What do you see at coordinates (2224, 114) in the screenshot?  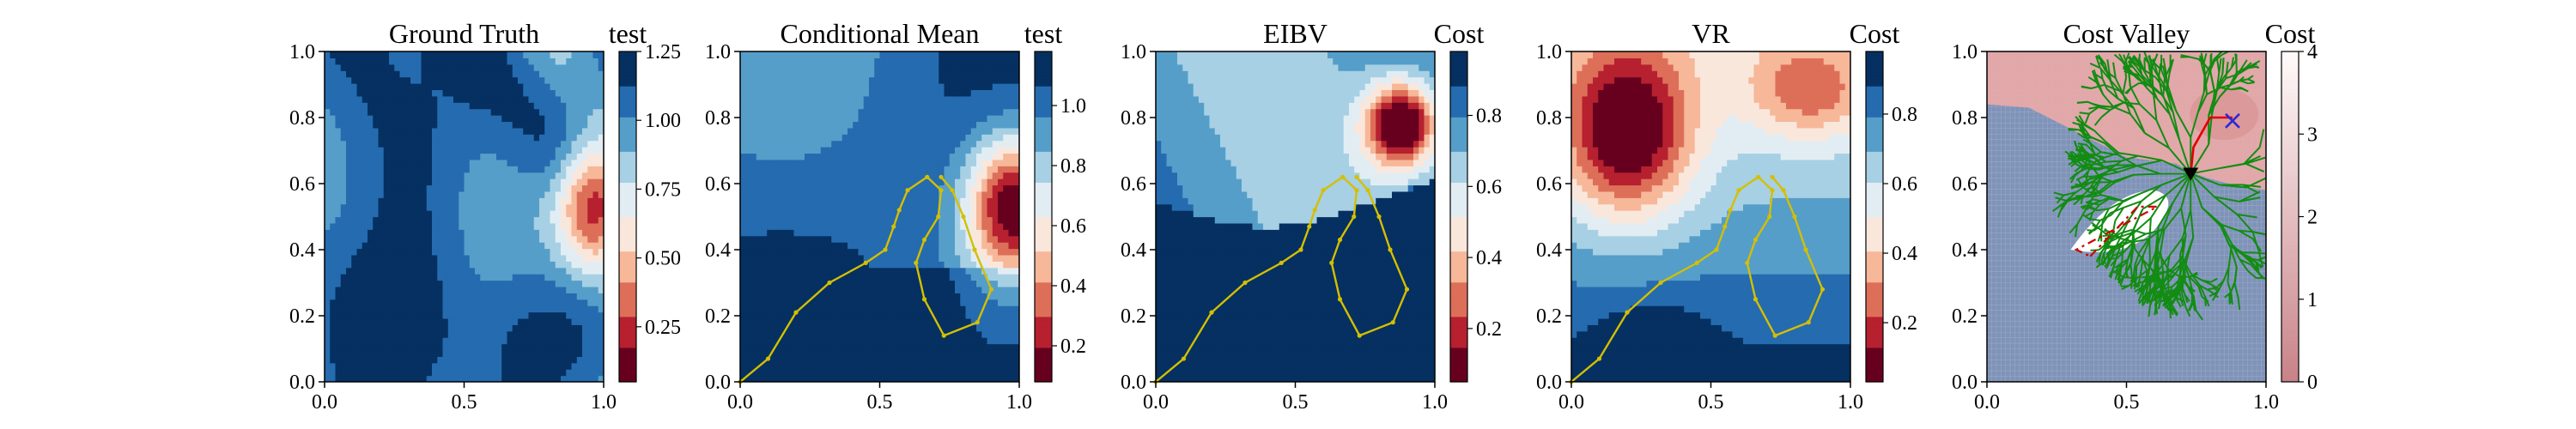 I see `cost-peak` at bounding box center [2224, 114].